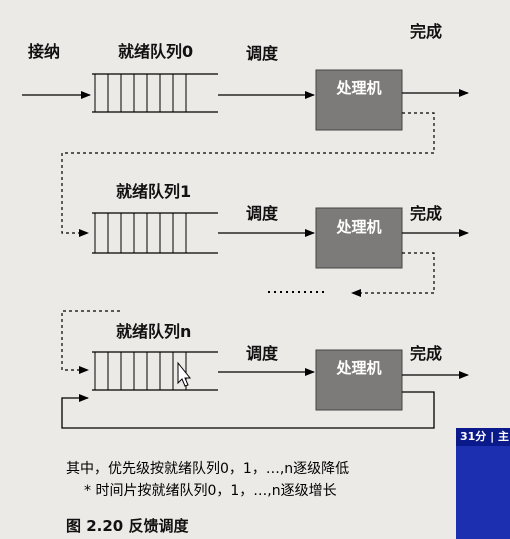  What do you see at coordinates (154, 331) in the screenshot?
I see `ready-queue-n-label: 就绪队列n` at bounding box center [154, 331].